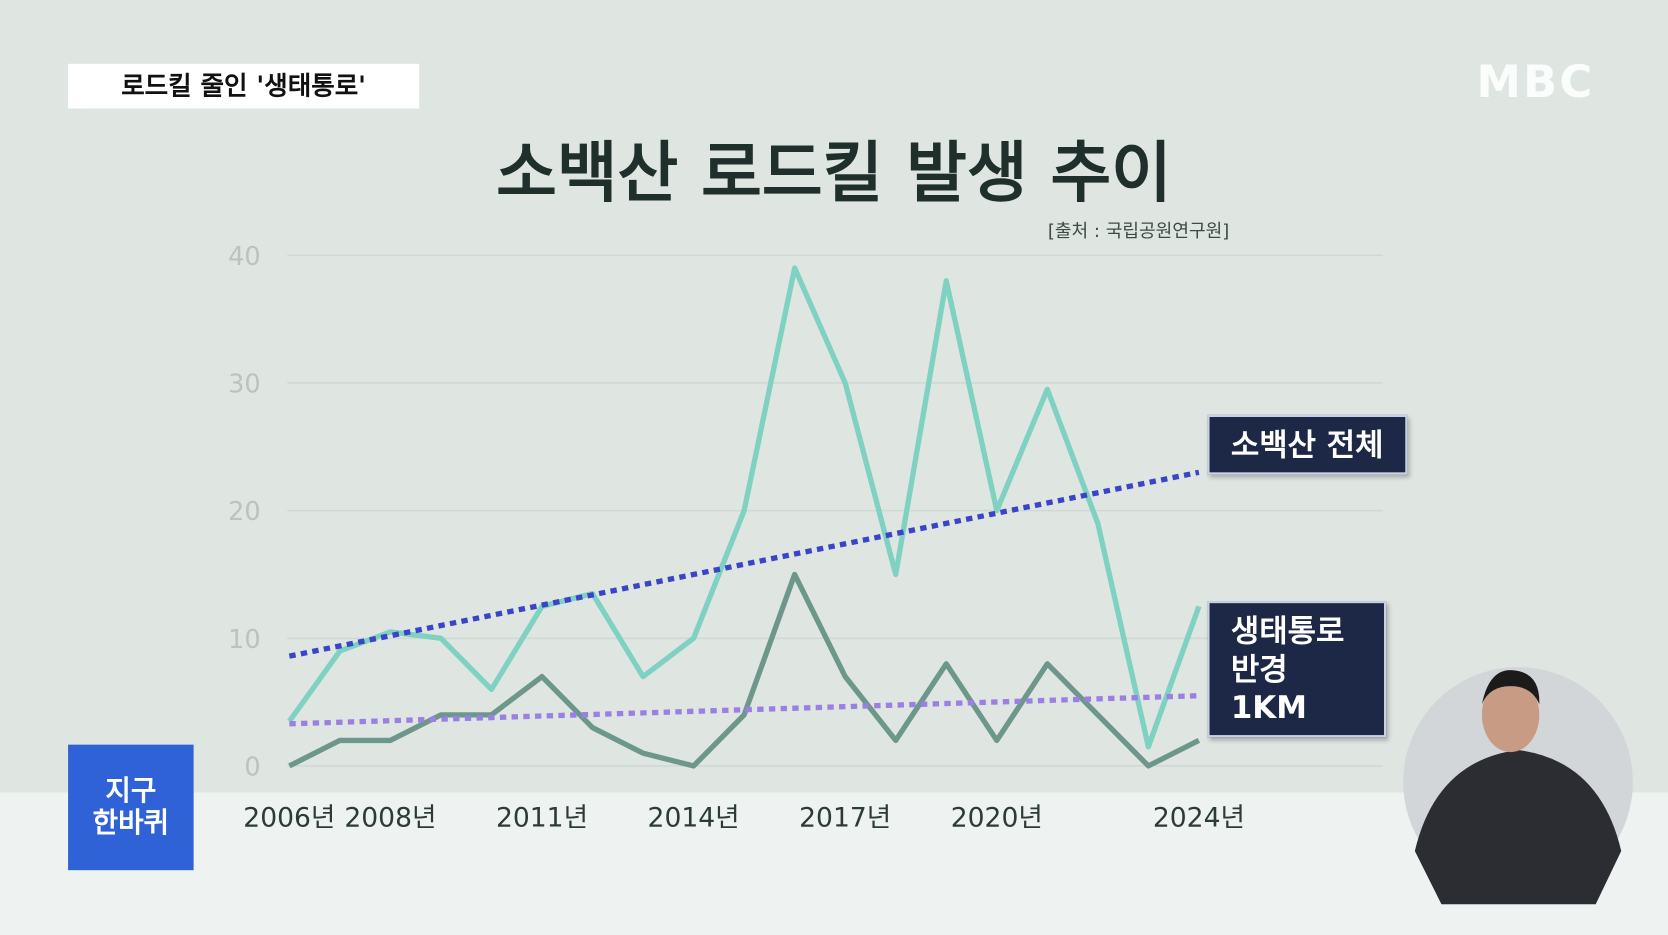 This screenshot has width=1668, height=935. What do you see at coordinates (1297, 669) in the screenshot?
I see `legend-entry: 생태통로 반경 1KM` at bounding box center [1297, 669].